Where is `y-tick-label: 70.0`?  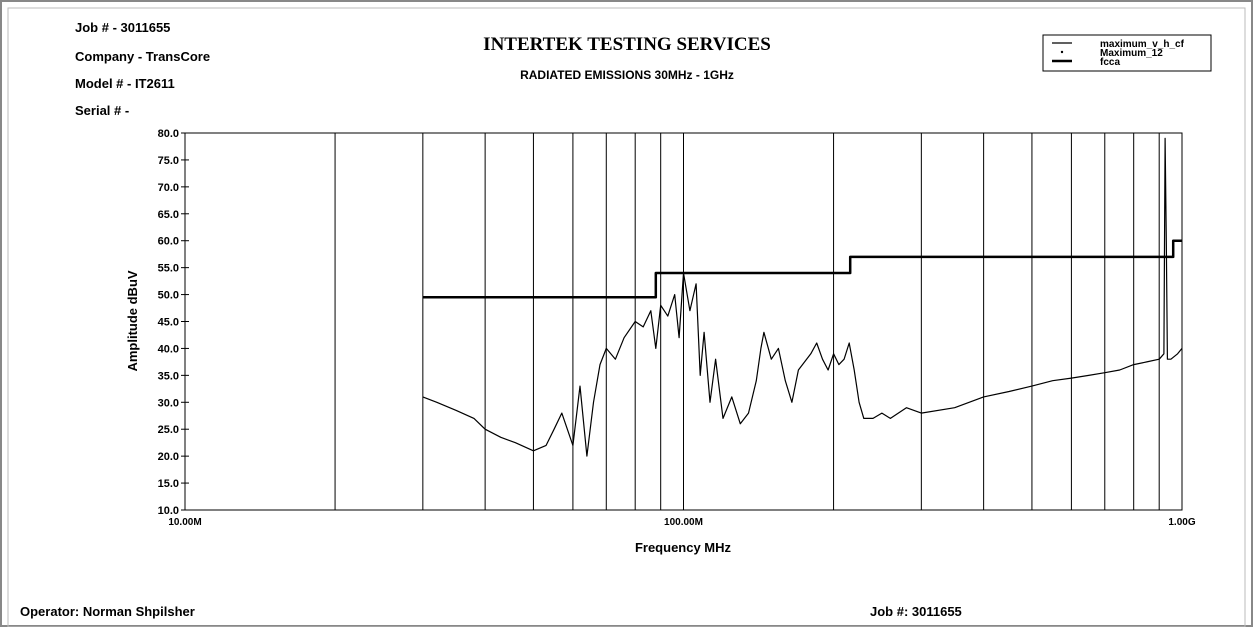
y-tick-label: 70.0 is located at coordinates (168, 188).